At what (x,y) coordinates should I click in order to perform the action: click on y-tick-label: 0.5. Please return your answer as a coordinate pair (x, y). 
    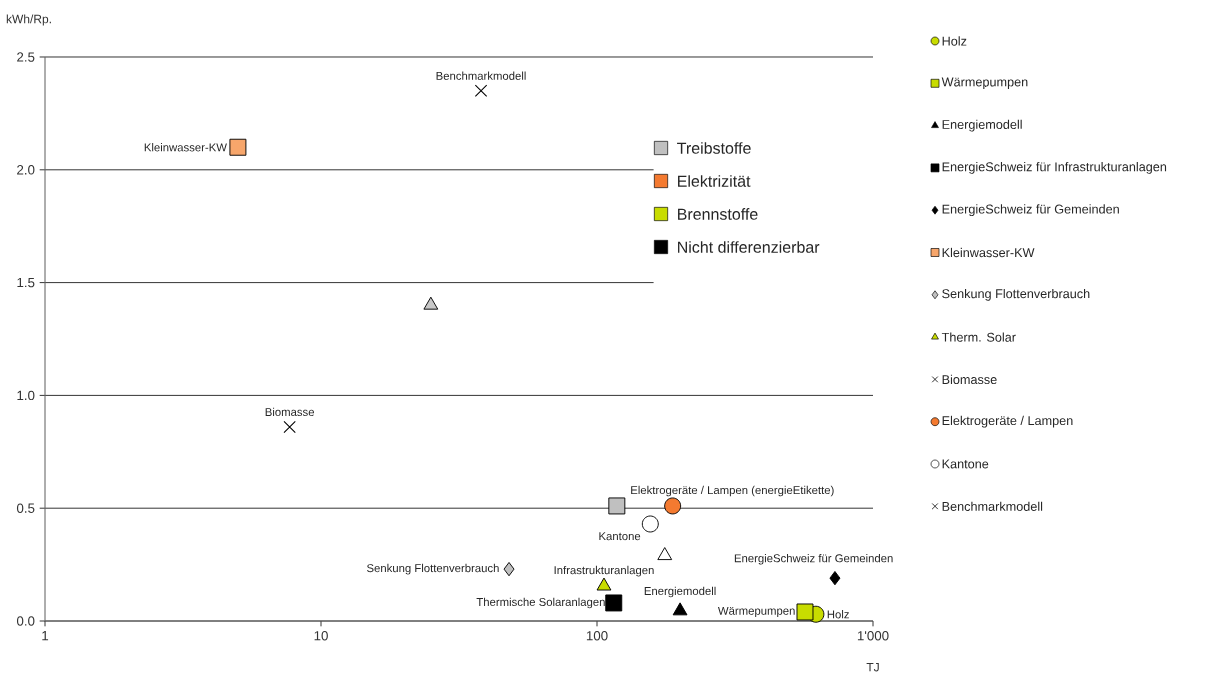
    Looking at the image, I should click on (25, 508).